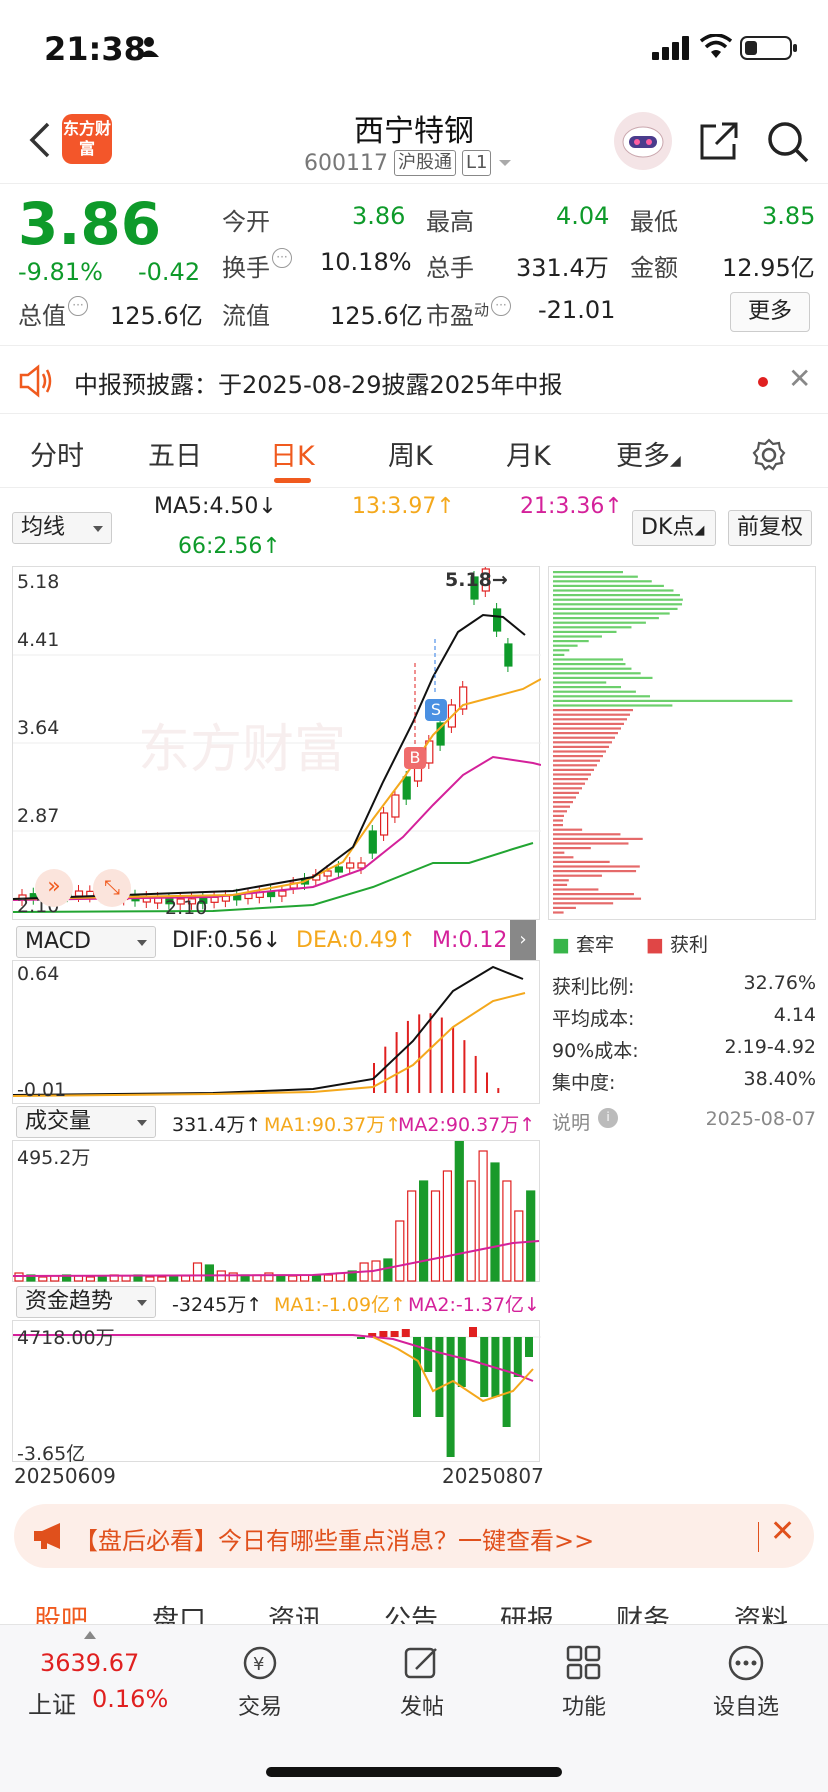 This screenshot has height=1792, width=828. Describe the element at coordinates (770, 528) in the screenshot. I see `adjust-selector: 前复权` at that location.